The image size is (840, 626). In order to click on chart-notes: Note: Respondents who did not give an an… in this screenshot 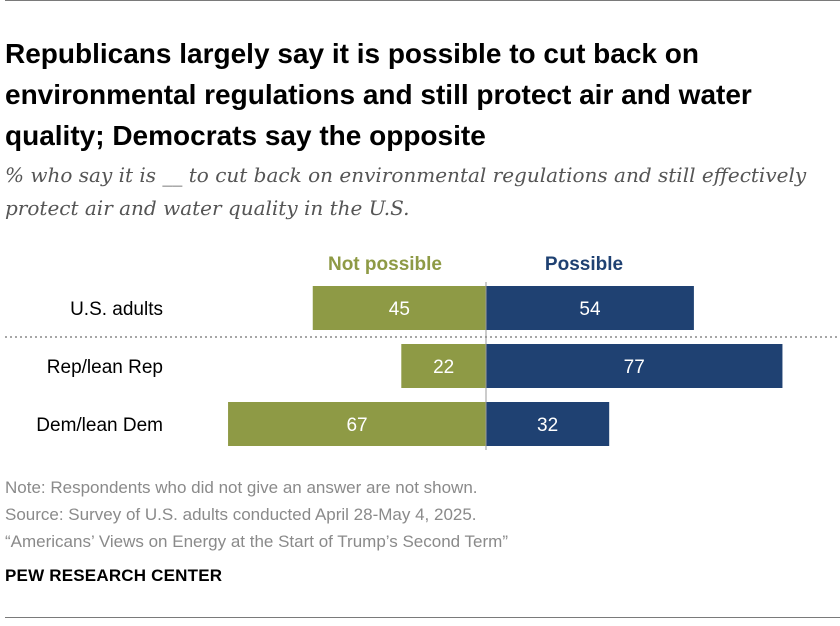, I will do `click(415, 514)`.